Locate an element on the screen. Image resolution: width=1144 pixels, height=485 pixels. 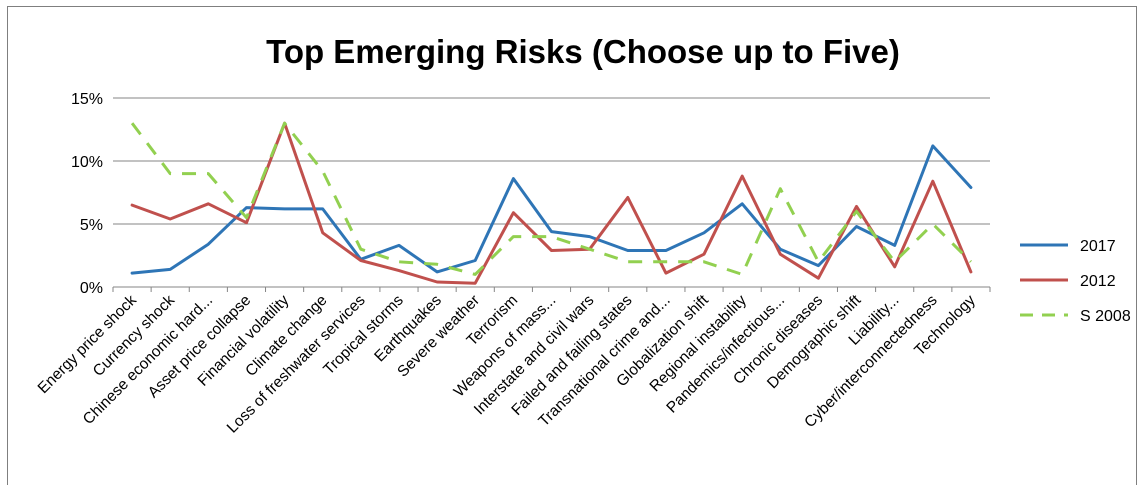
legend: 2017 2012 S 2008 is located at coordinates (1075, 281).